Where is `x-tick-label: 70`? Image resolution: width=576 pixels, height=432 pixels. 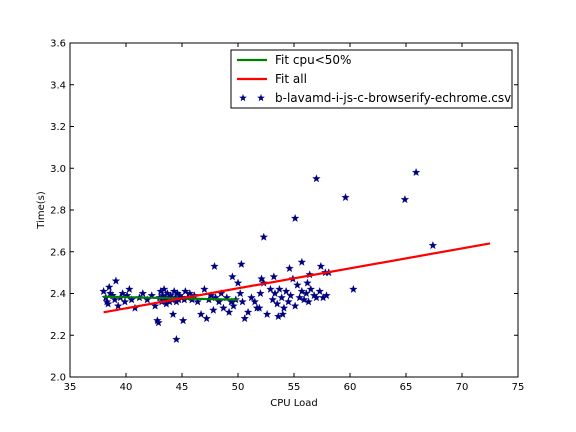
x-tick-label: 70 is located at coordinates (462, 387).